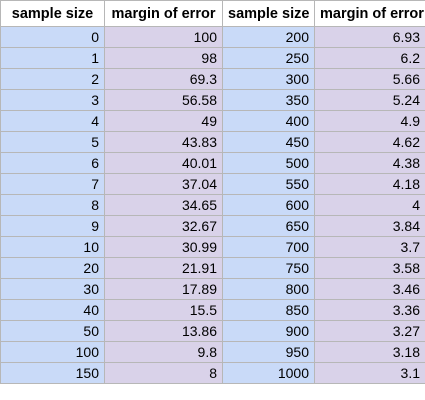 Image resolution: width=425 pixels, height=400 pixels. I want to click on margin-of-error-cell: 98, so click(163, 58).